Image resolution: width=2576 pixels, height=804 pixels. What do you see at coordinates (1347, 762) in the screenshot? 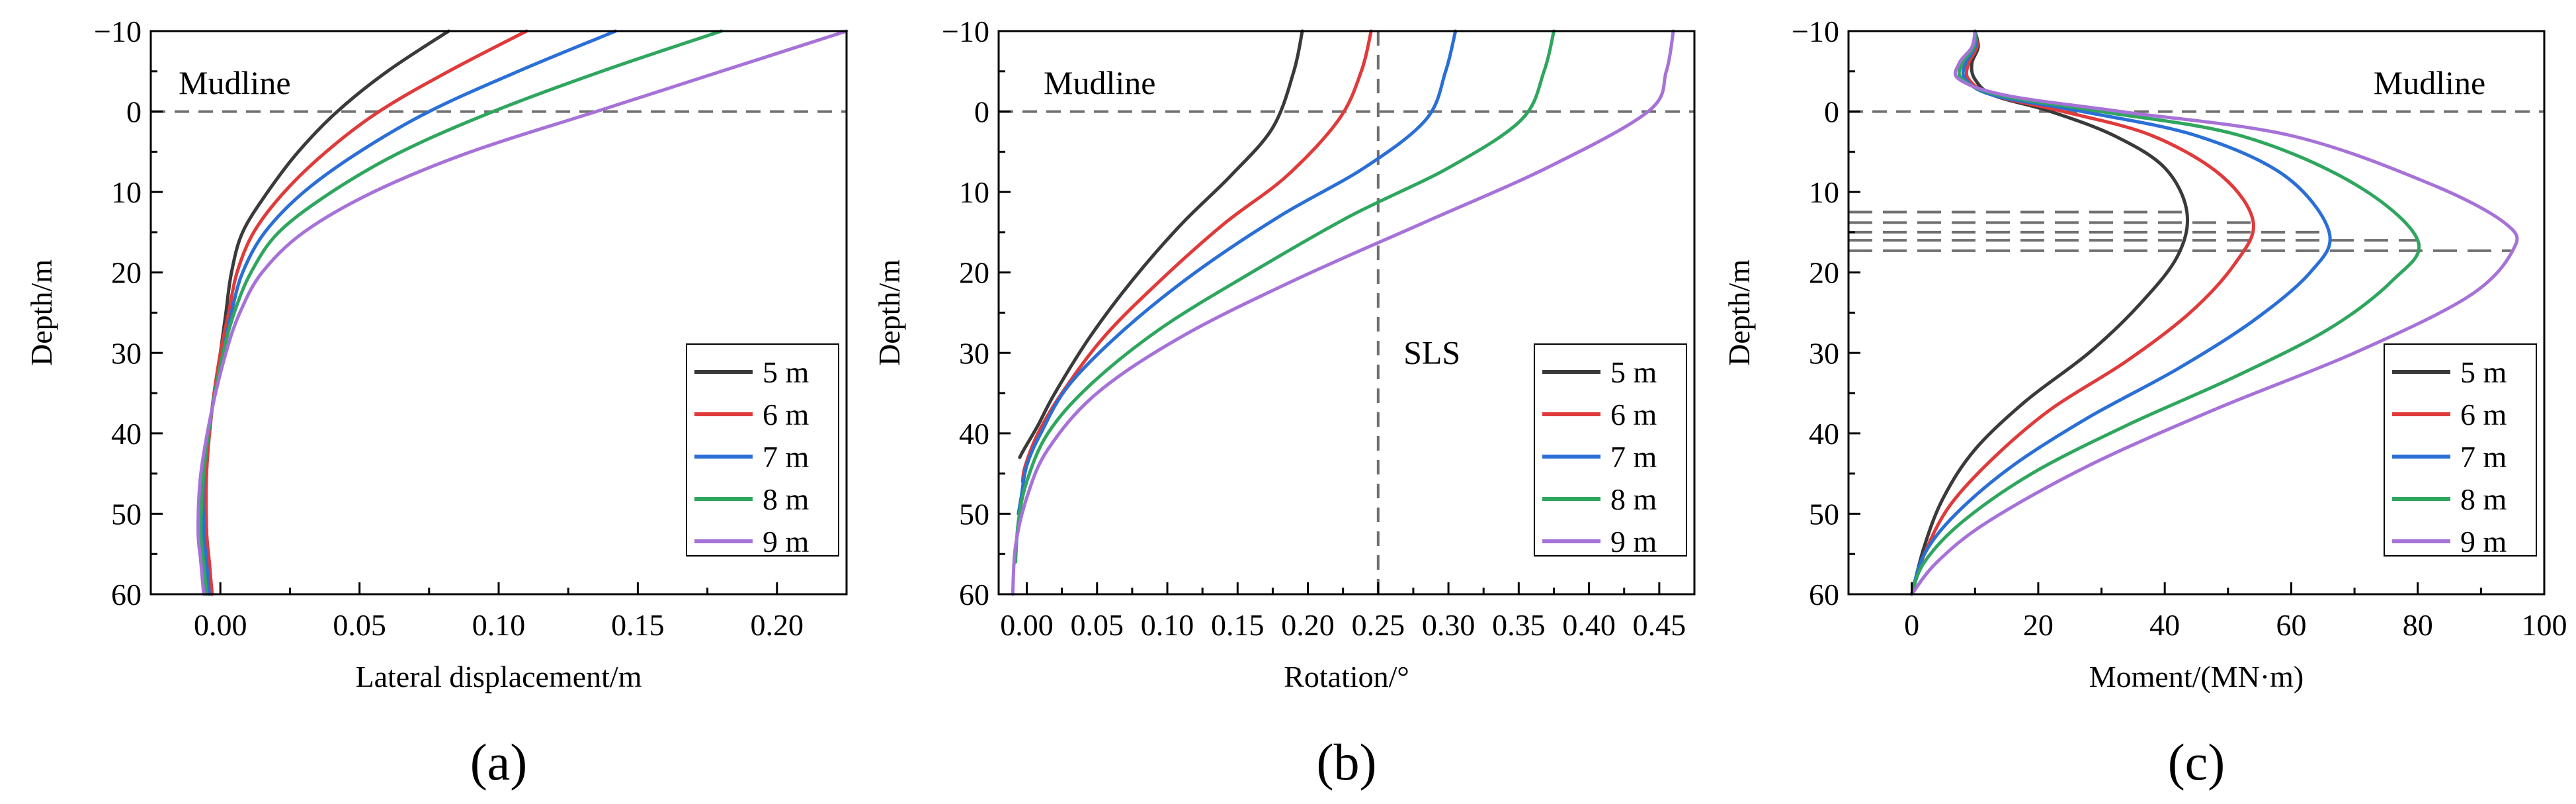
I see `panel-label: (b)` at bounding box center [1347, 762].